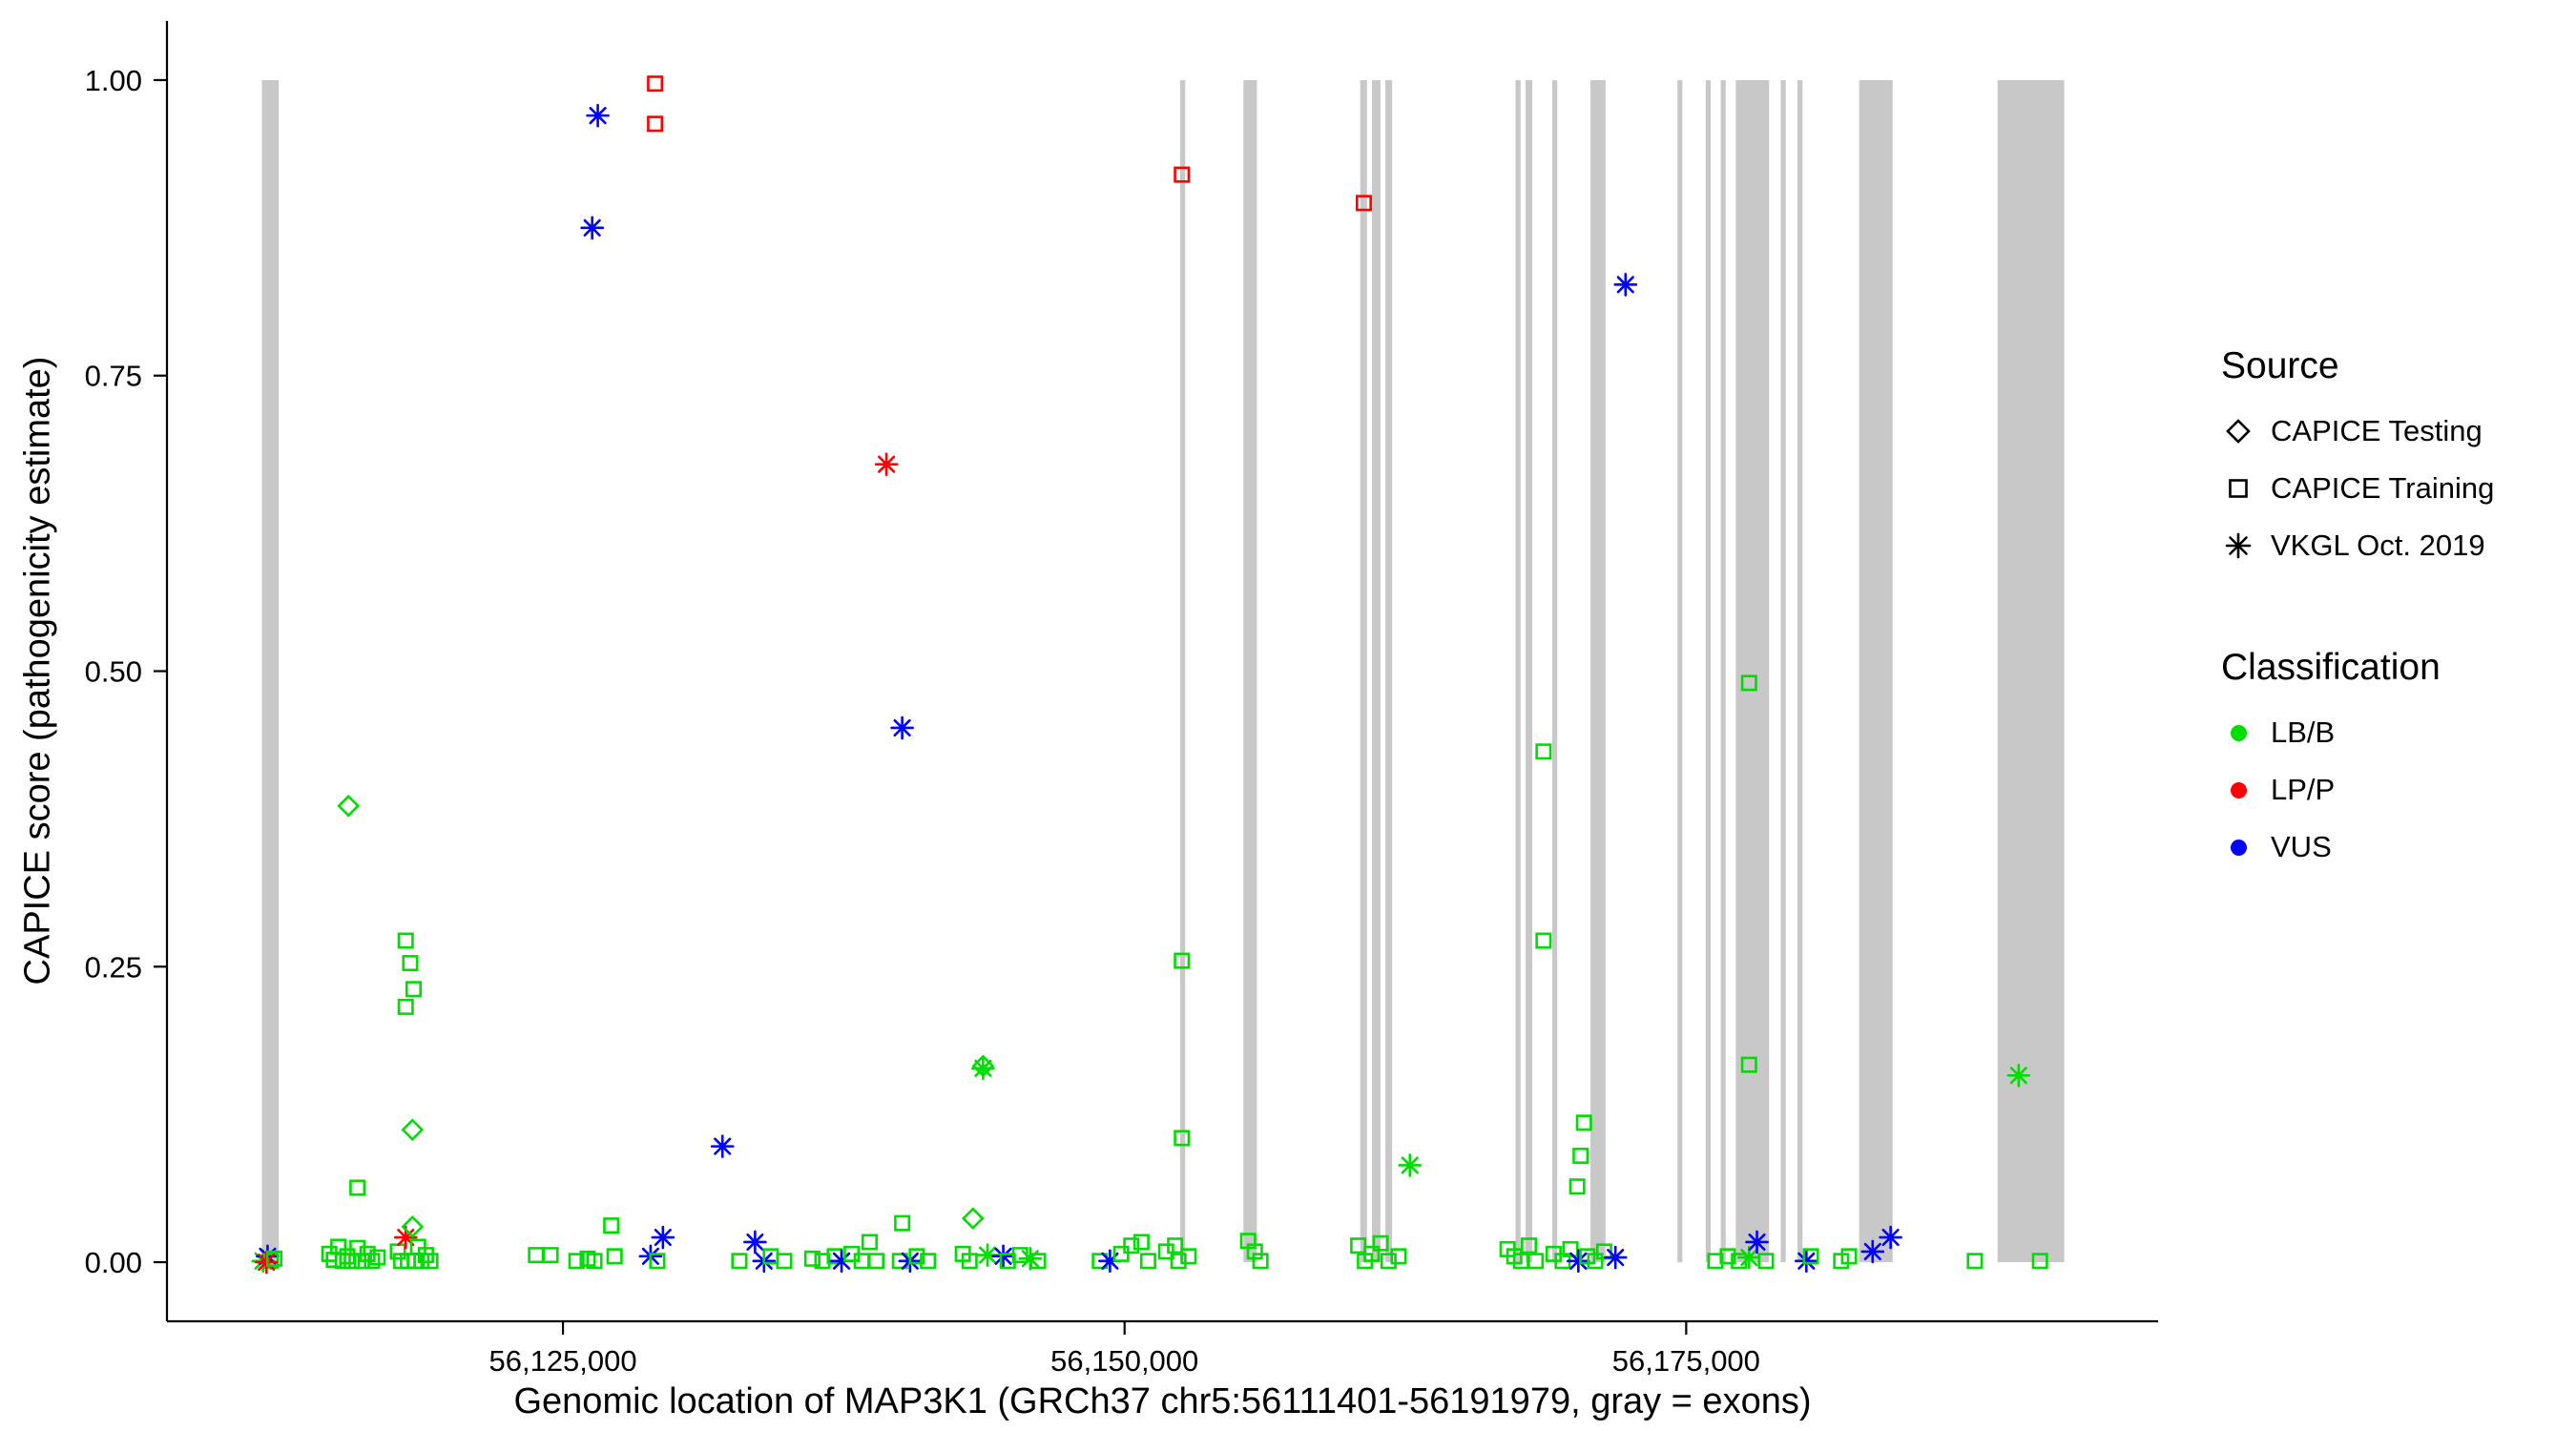  I want to click on y-tick-label: 0.75, so click(113, 376).